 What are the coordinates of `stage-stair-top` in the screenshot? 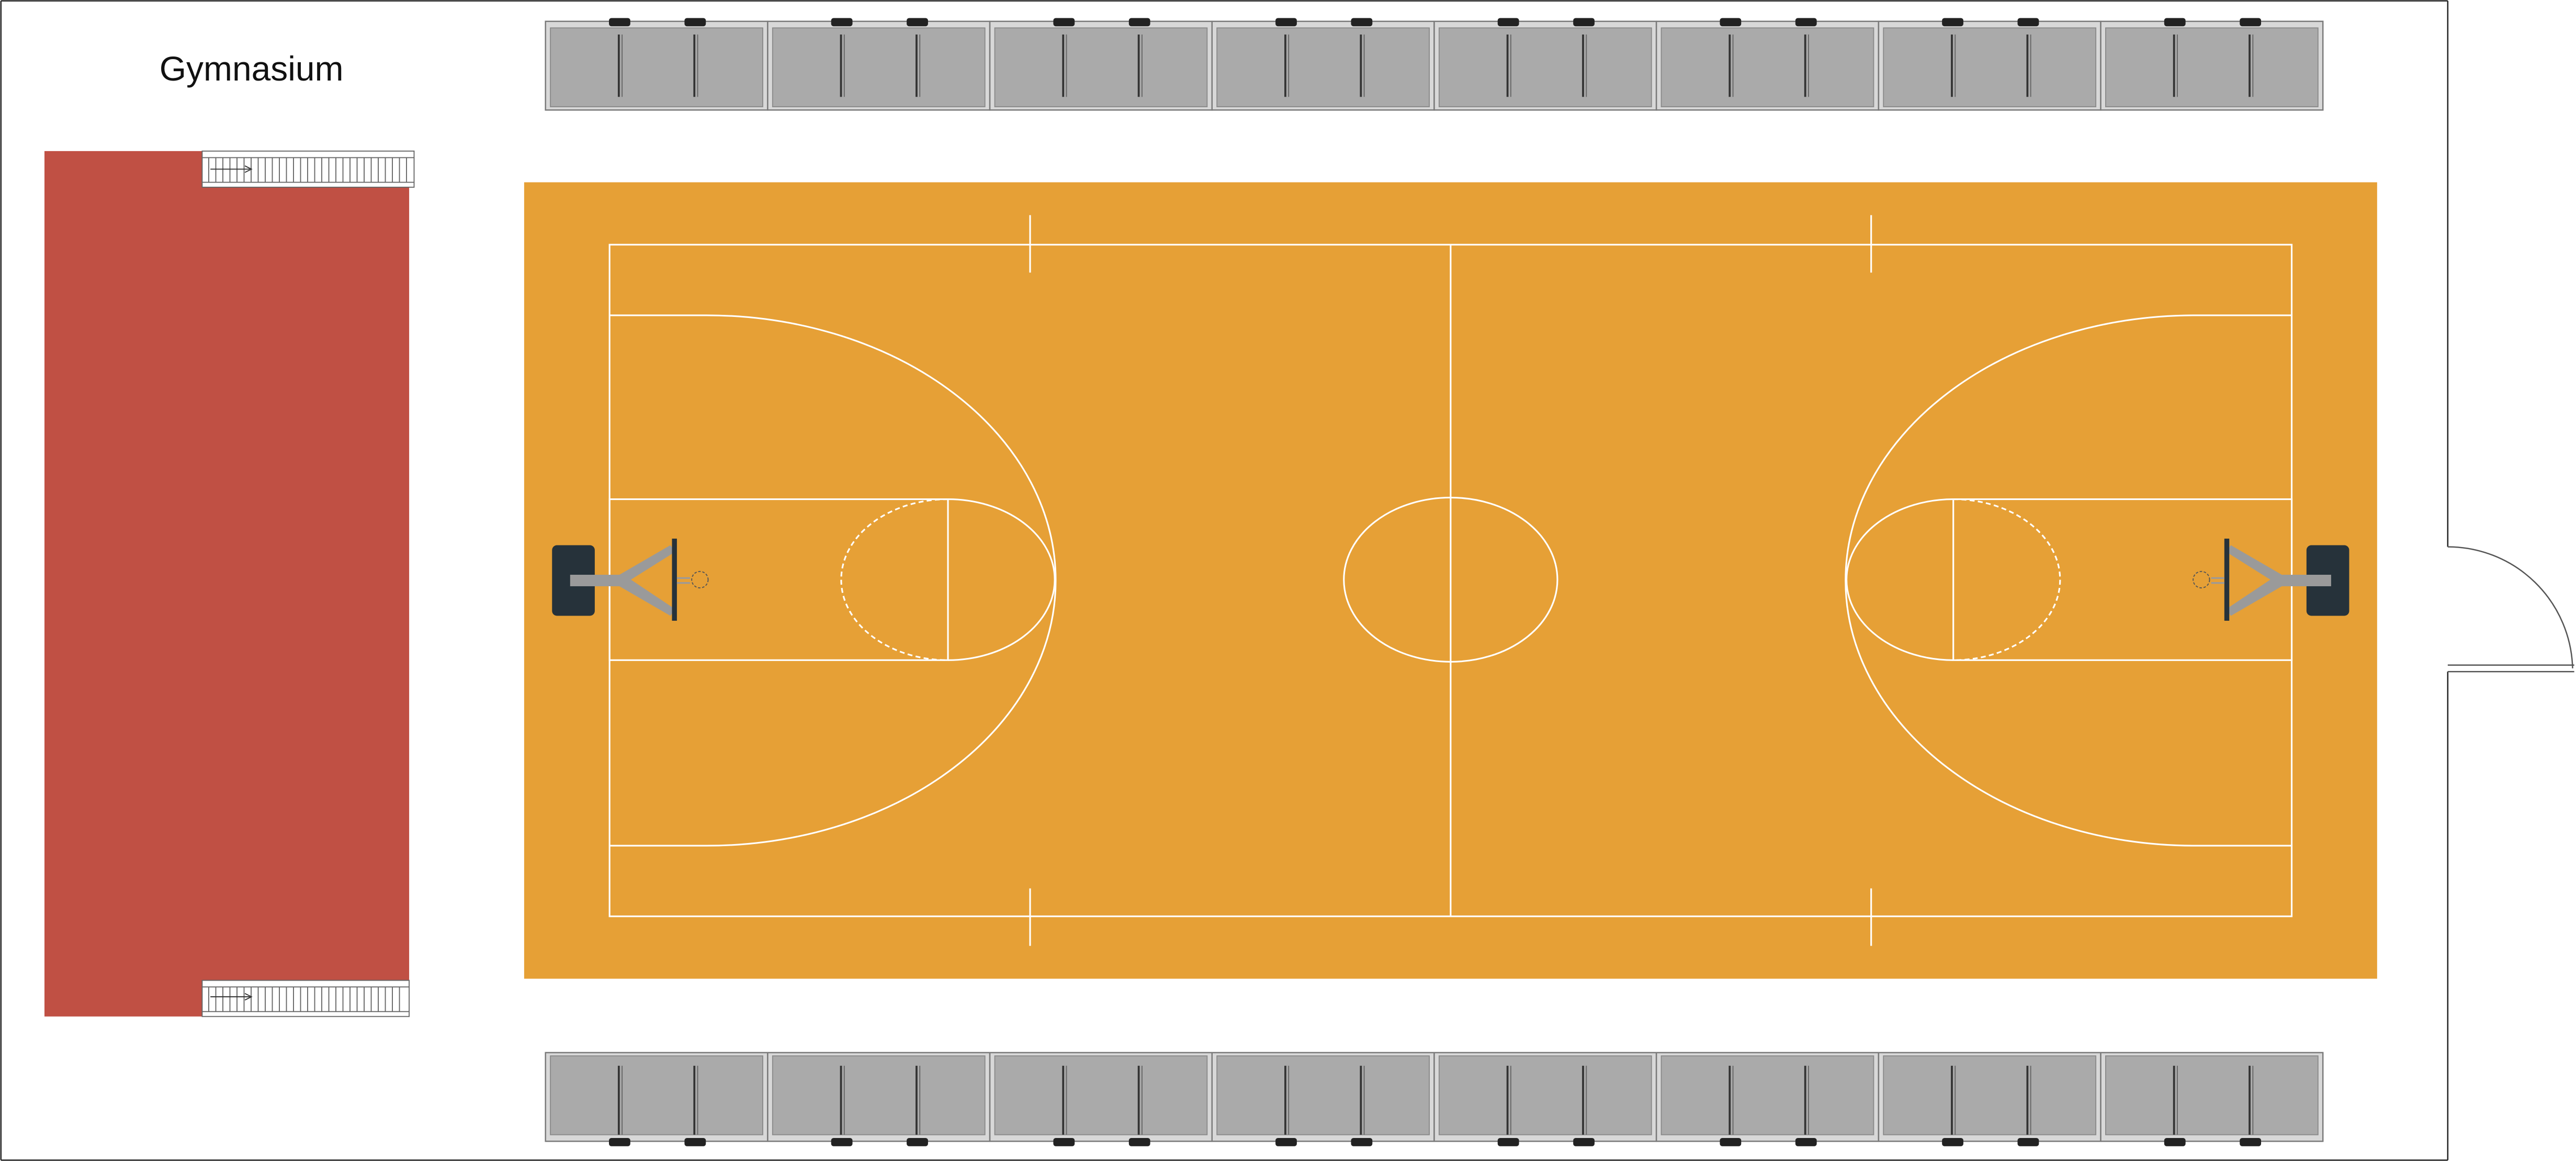 It's located at (308, 169).